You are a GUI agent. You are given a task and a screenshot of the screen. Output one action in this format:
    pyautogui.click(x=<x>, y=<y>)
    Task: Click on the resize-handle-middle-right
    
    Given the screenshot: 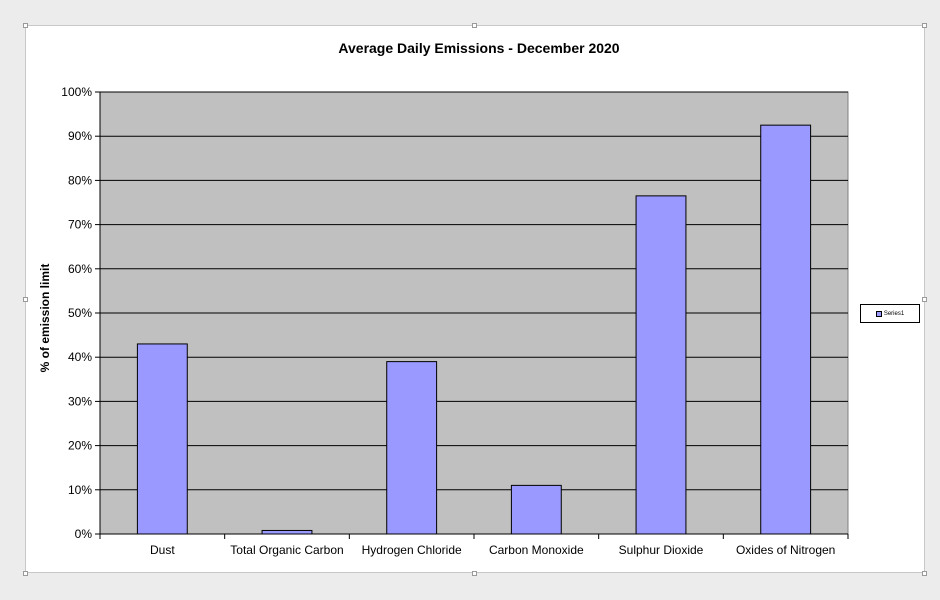 What is the action you would take?
    pyautogui.click(x=924, y=299)
    